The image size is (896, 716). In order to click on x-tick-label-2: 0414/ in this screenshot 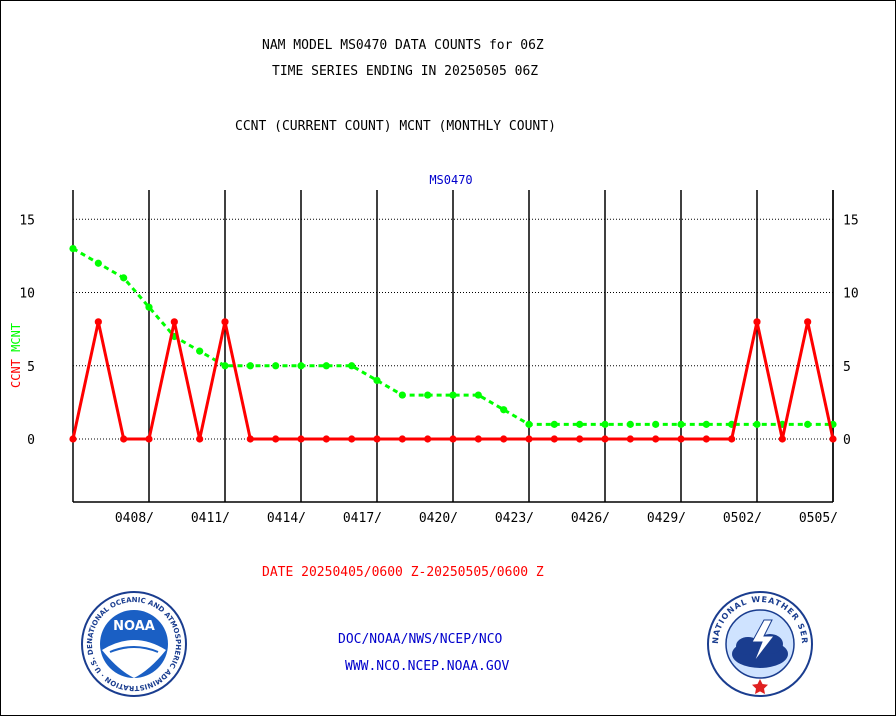, I will do `click(286, 518)`.